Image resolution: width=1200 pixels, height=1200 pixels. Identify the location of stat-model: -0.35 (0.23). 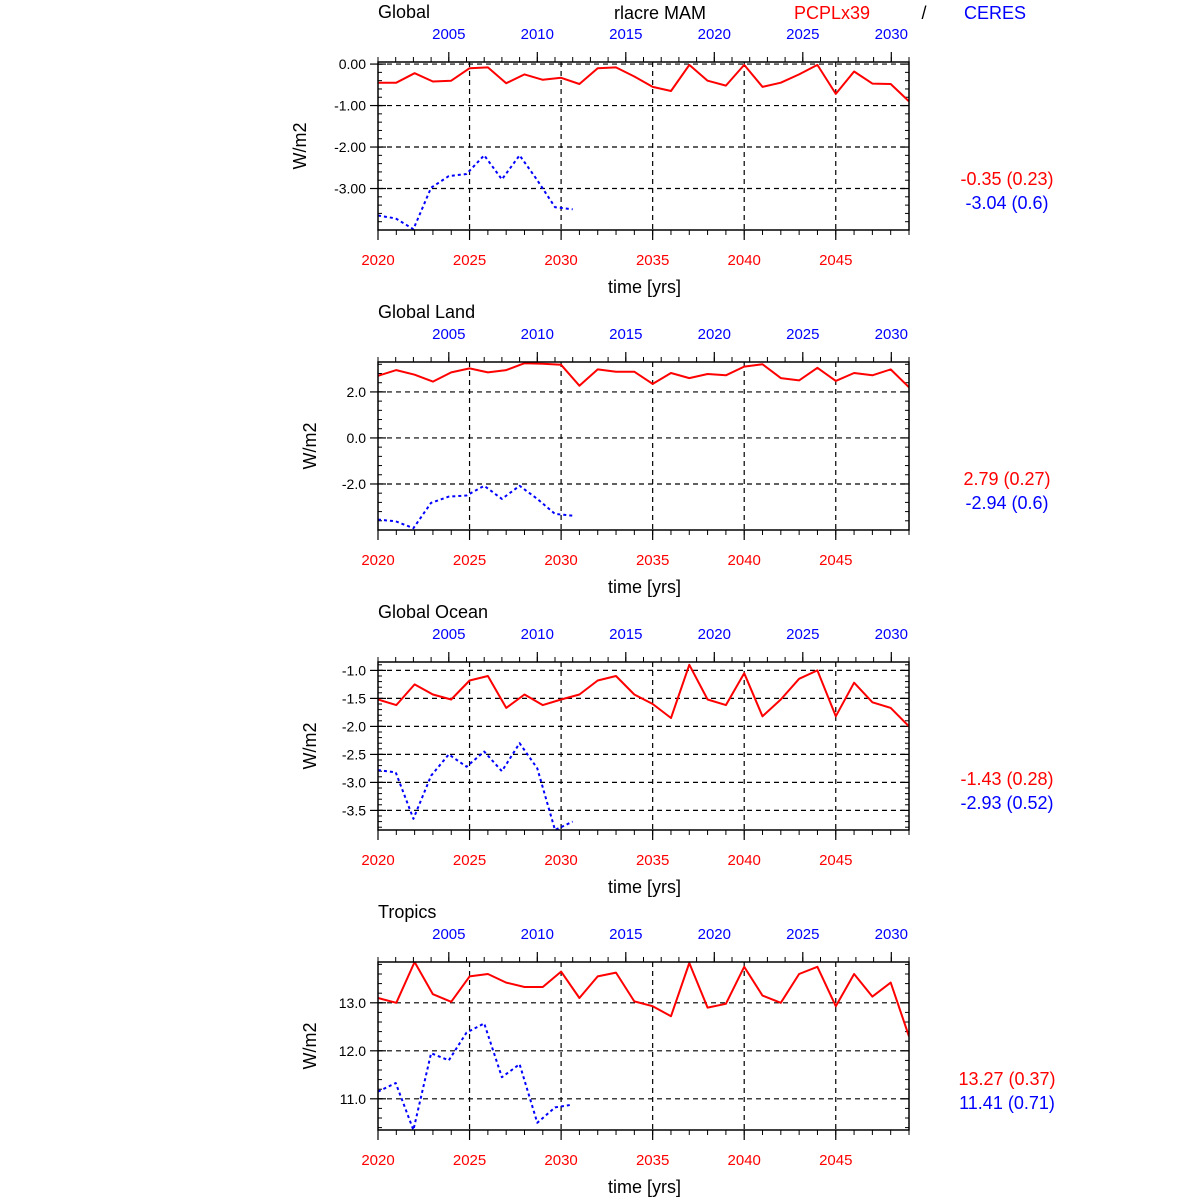
(1006, 179).